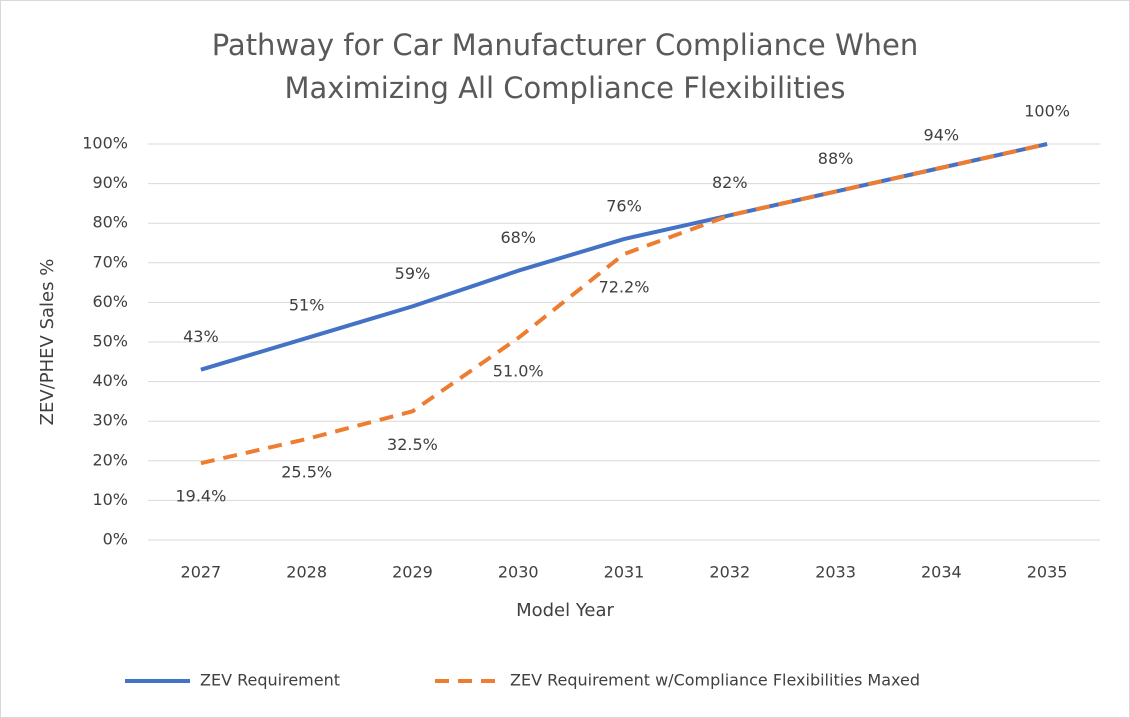  I want to click on data-label: 32.5%, so click(412, 444).